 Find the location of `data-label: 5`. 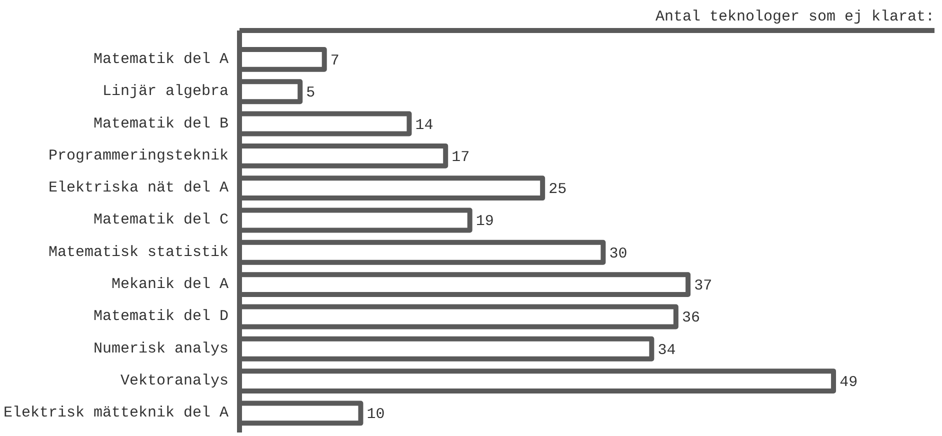

data-label: 5 is located at coordinates (311, 93).